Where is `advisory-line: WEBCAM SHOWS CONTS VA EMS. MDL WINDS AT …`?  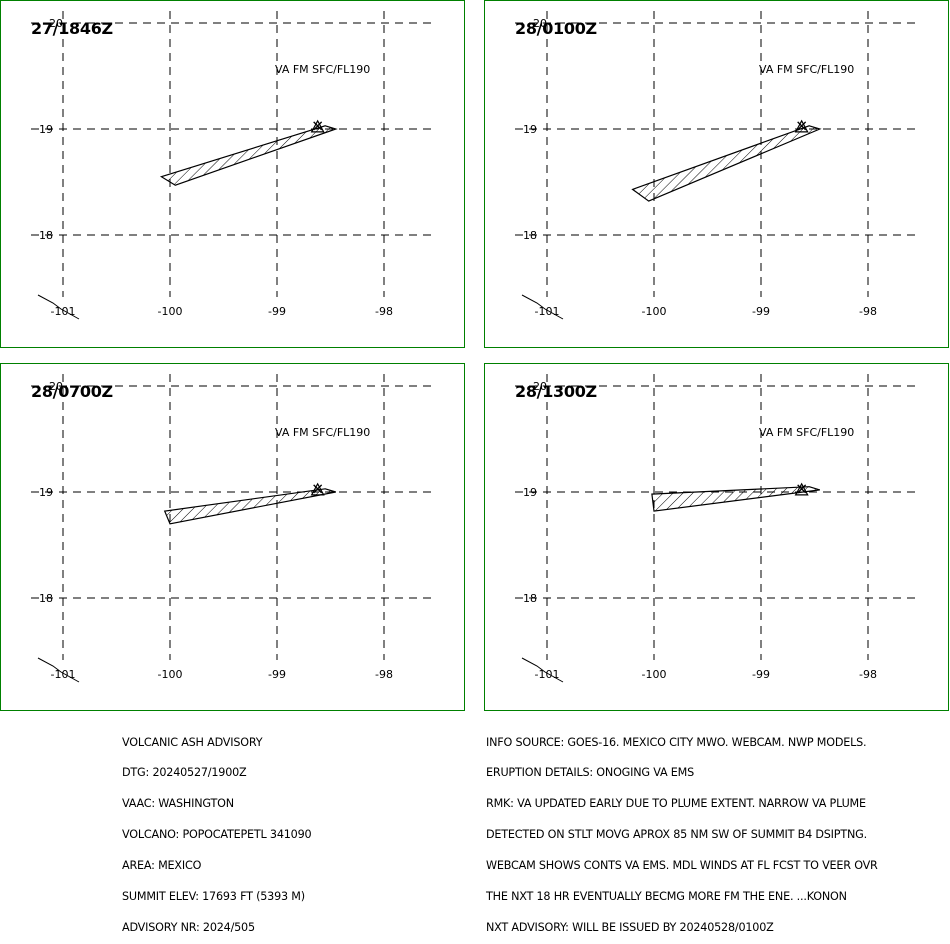
advisory-line: WEBCAM SHOWS CONTS VA EMS. MDL WINDS AT … is located at coordinates (682, 866).